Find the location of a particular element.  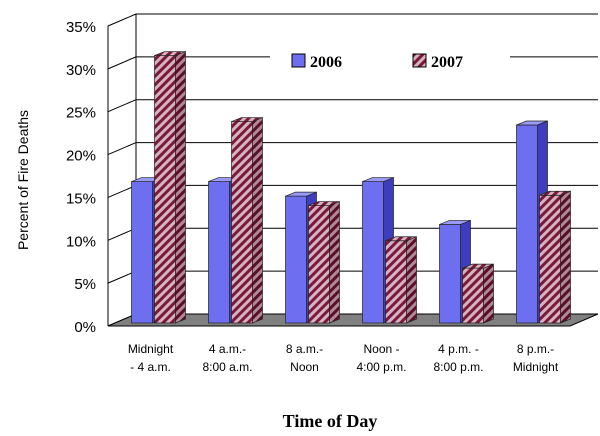

x-category-label: 4:00 p.m. is located at coordinates (381, 367).